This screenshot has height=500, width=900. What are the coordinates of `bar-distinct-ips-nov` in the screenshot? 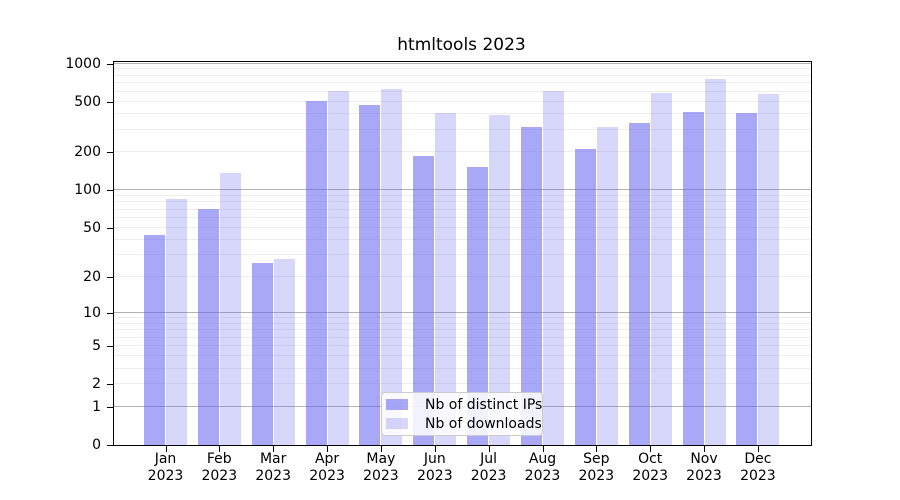 It's located at (693, 278).